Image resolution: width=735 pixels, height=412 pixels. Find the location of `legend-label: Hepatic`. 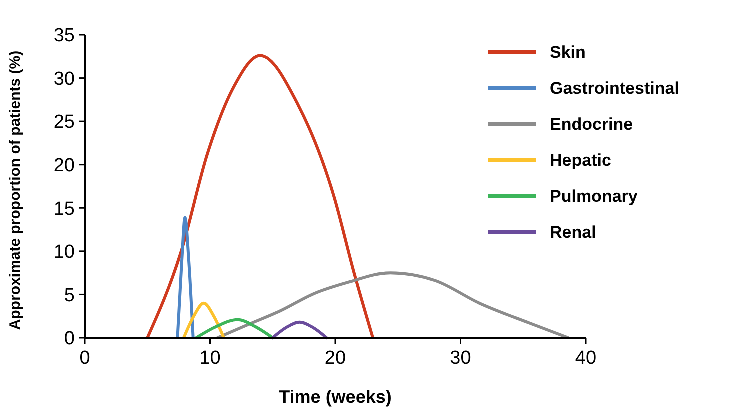

legend-label: Hepatic is located at coordinates (581, 160).